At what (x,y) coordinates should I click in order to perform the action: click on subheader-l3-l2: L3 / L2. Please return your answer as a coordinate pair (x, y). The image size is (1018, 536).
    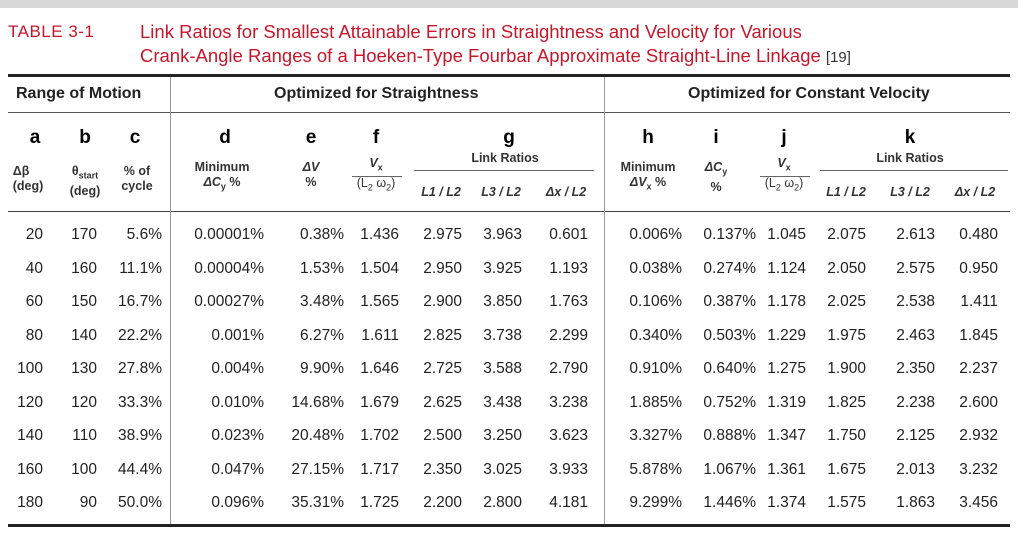
    Looking at the image, I should click on (501, 192).